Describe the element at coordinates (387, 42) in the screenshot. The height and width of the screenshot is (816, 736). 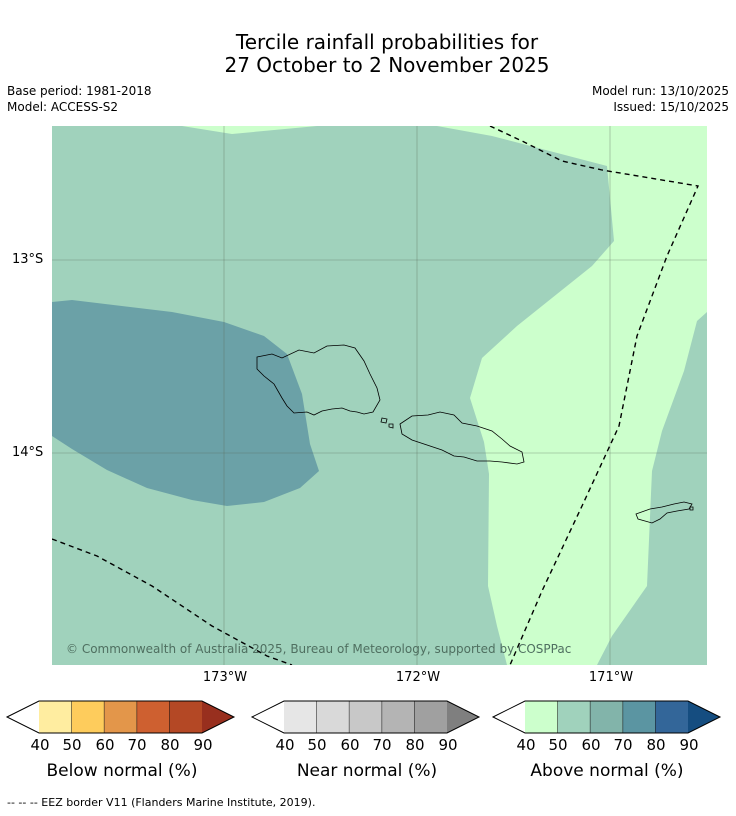
I see `title-line-1: Tercile rainfall probabilities for` at that location.